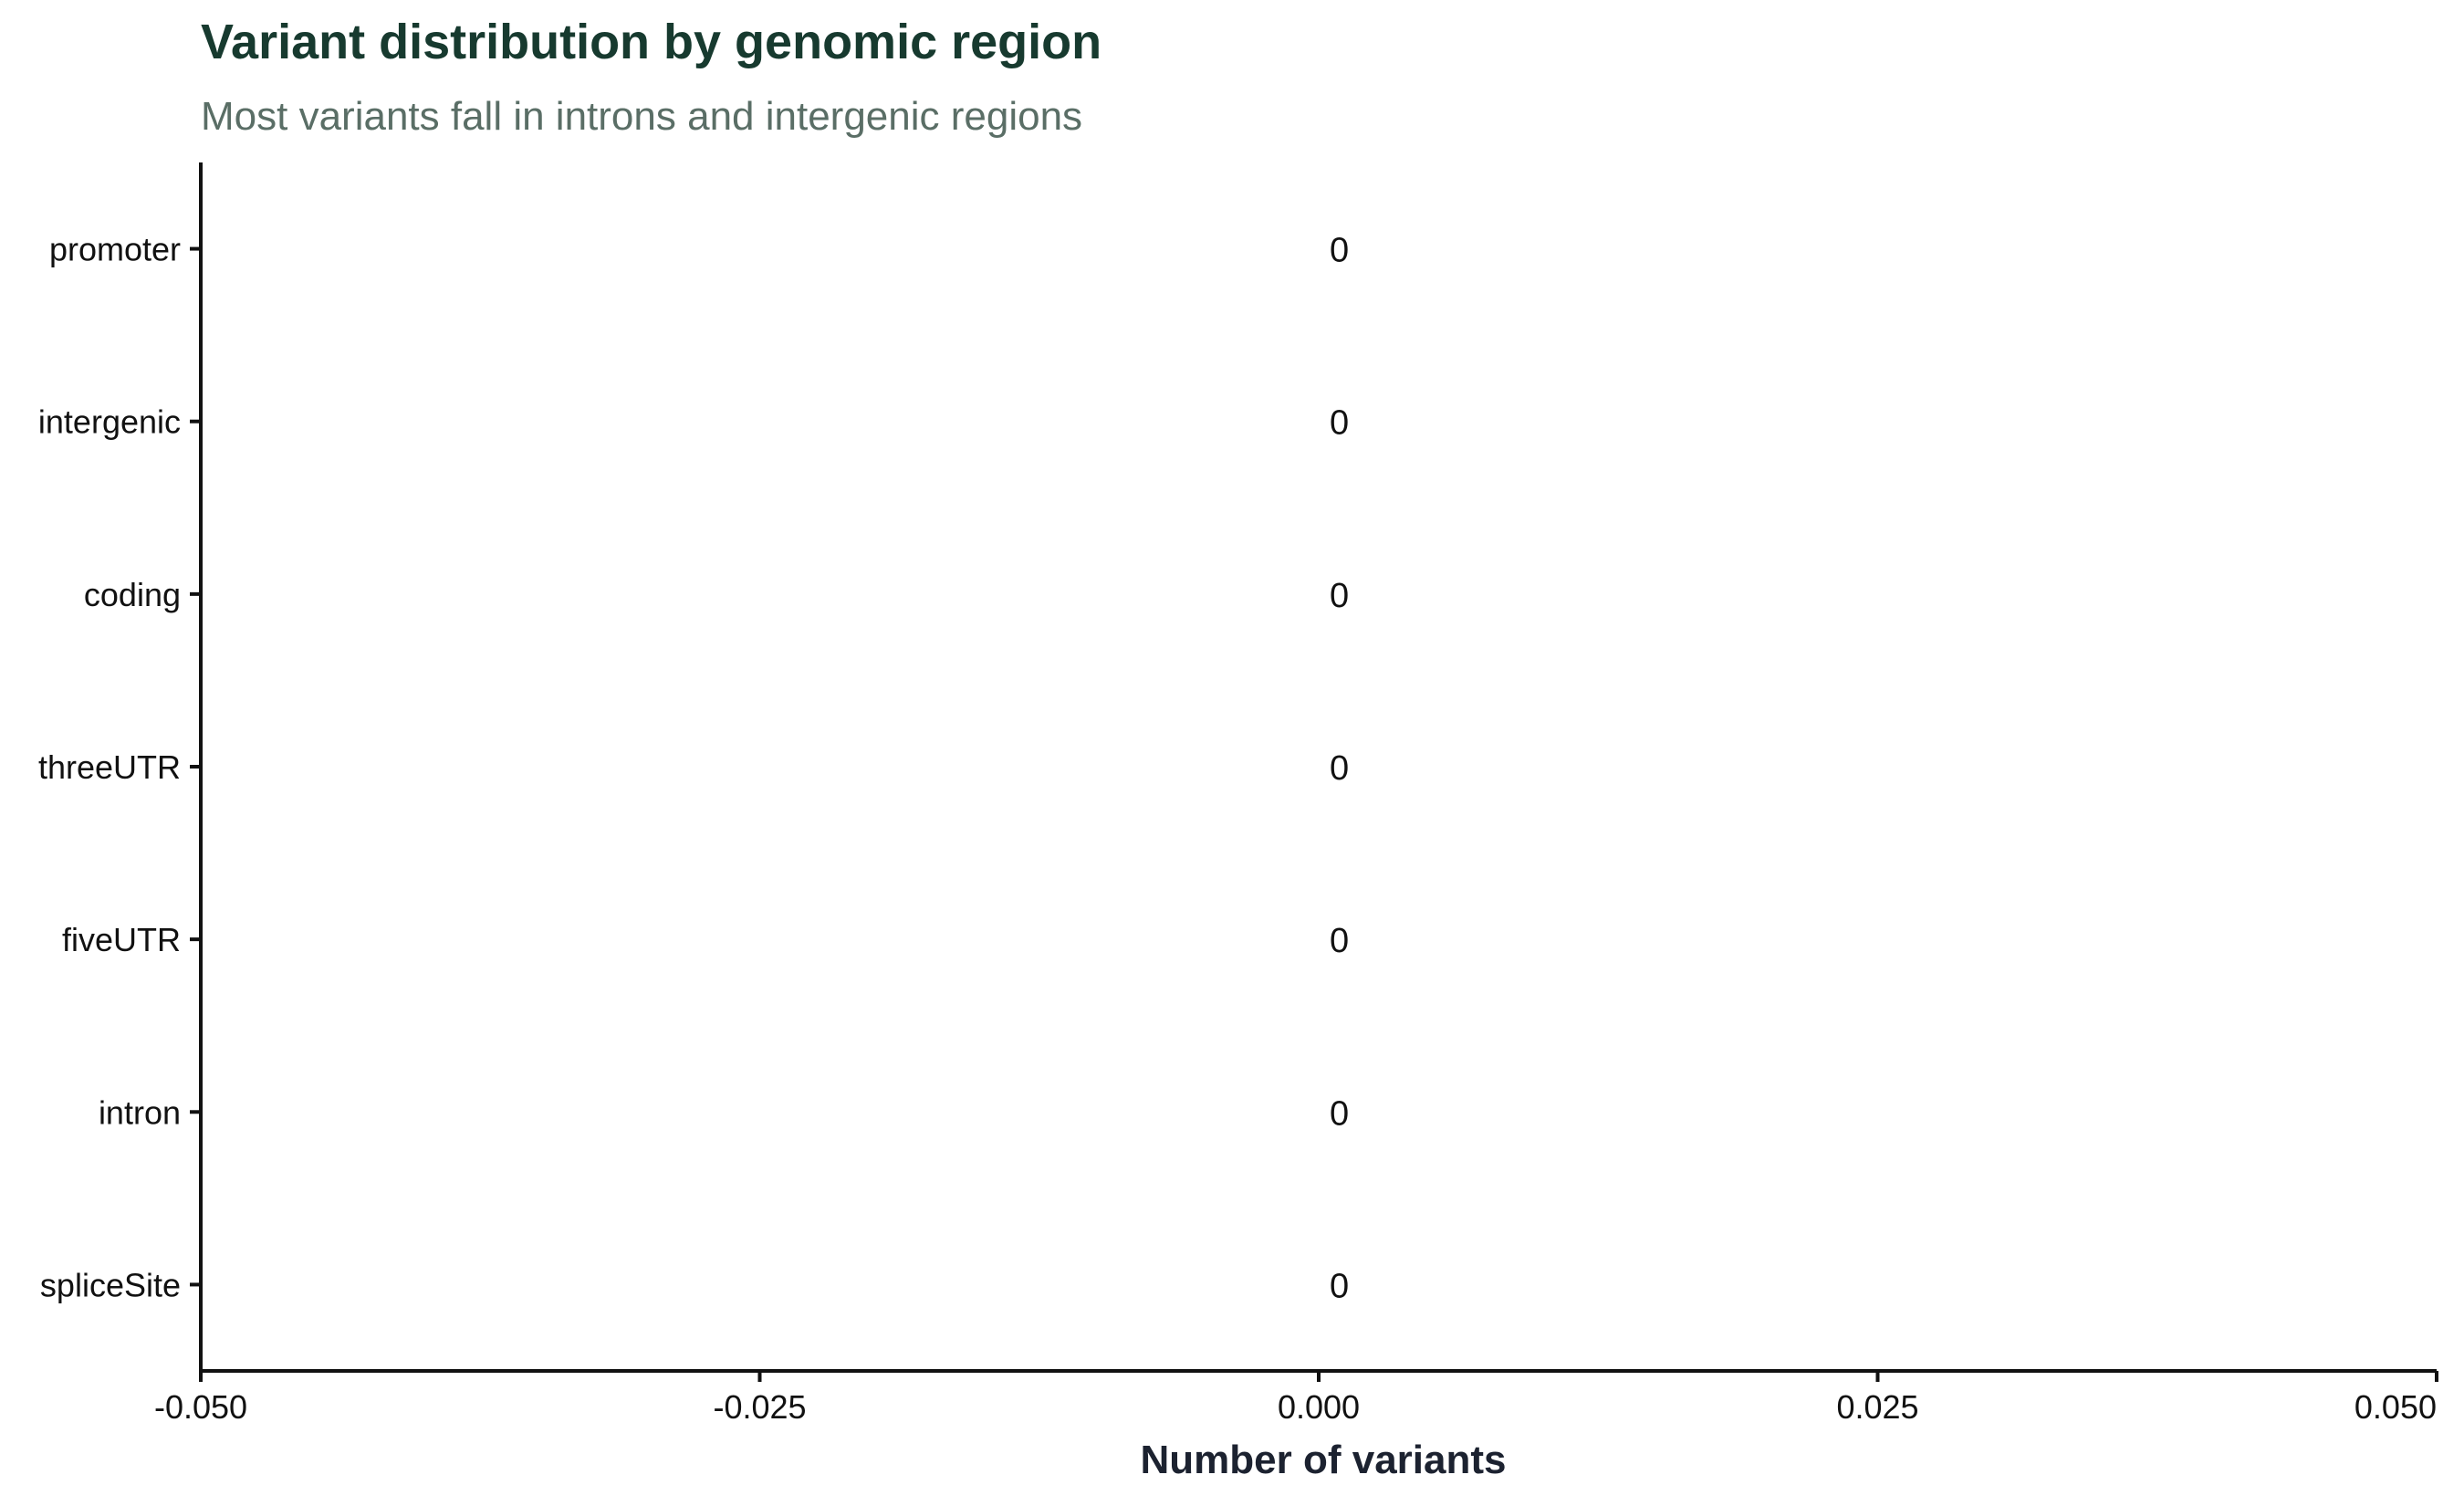 This screenshot has height=1506, width=2464. Describe the element at coordinates (1319, 1407) in the screenshot. I see `x-tick-label: 0.000` at that location.